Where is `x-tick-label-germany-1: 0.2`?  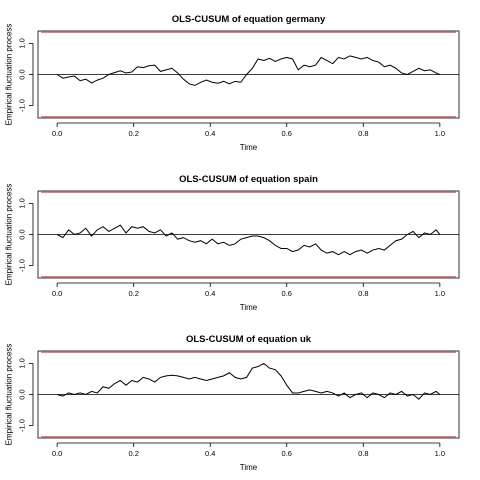 x-tick-label-germany-1: 0.2 is located at coordinates (133, 133).